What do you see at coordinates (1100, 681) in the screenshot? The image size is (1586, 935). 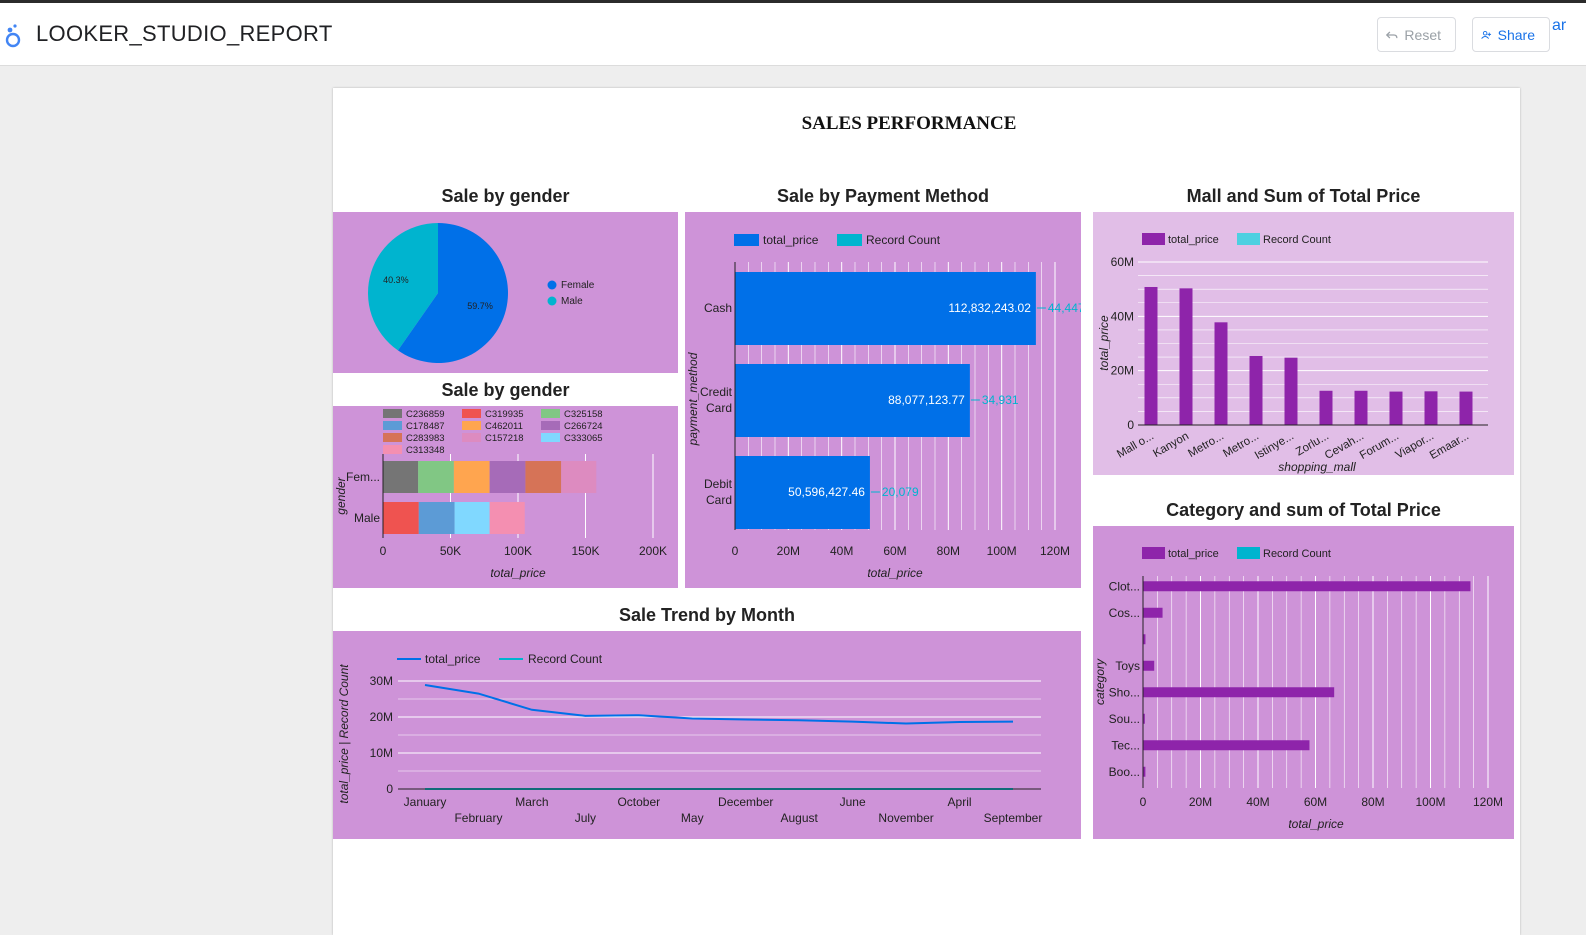 I see `y-axis-title: category` at bounding box center [1100, 681].